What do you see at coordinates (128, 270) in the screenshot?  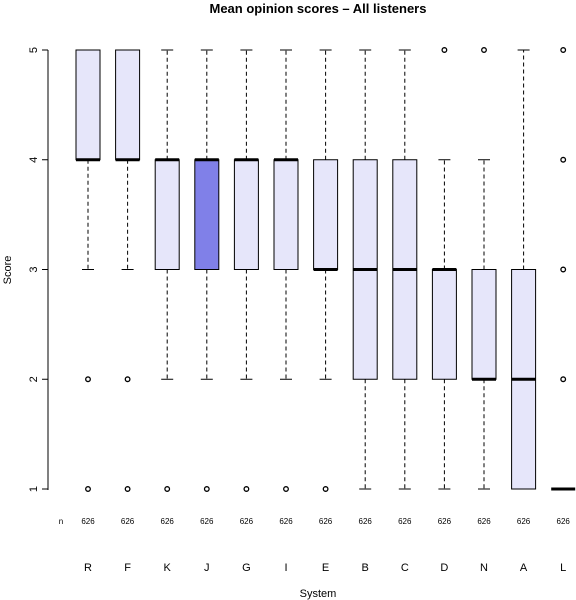 I see `box-group-f` at bounding box center [128, 270].